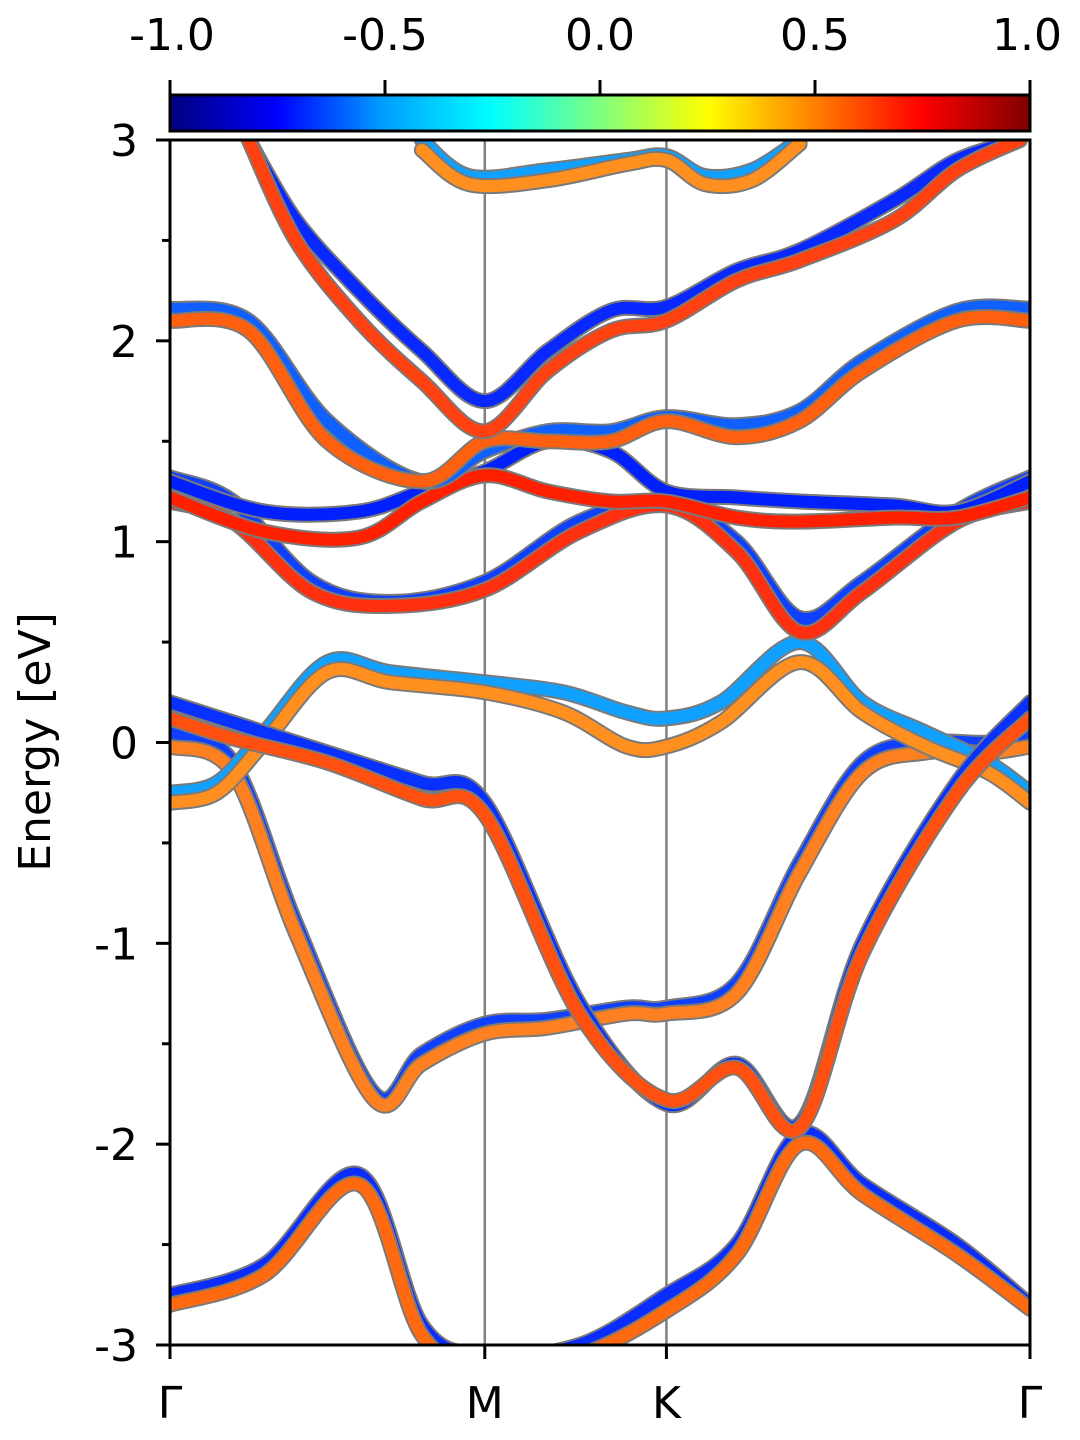 This screenshot has height=1440, width=1080. Describe the element at coordinates (172, 35) in the screenshot. I see `colorbar-tick-label: -1.0` at that location.